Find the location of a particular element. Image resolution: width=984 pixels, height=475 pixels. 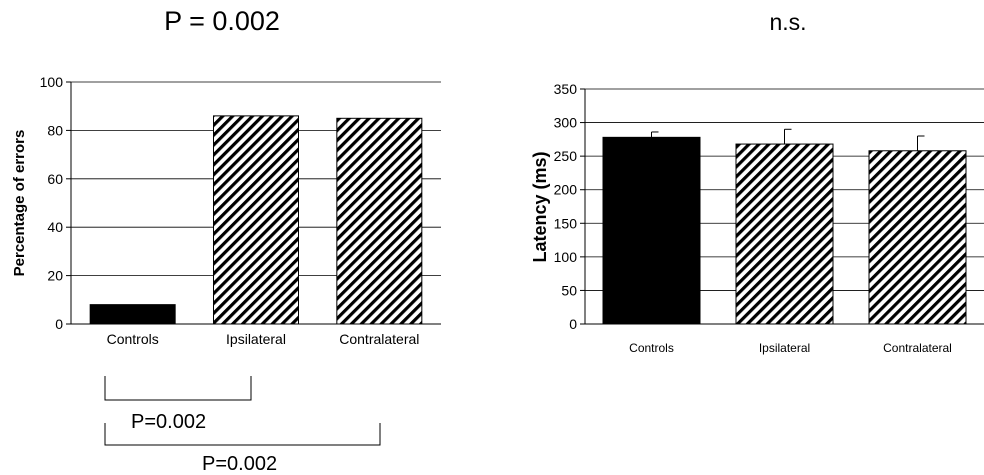

y-tick-label: 250 is located at coordinates (566, 156).